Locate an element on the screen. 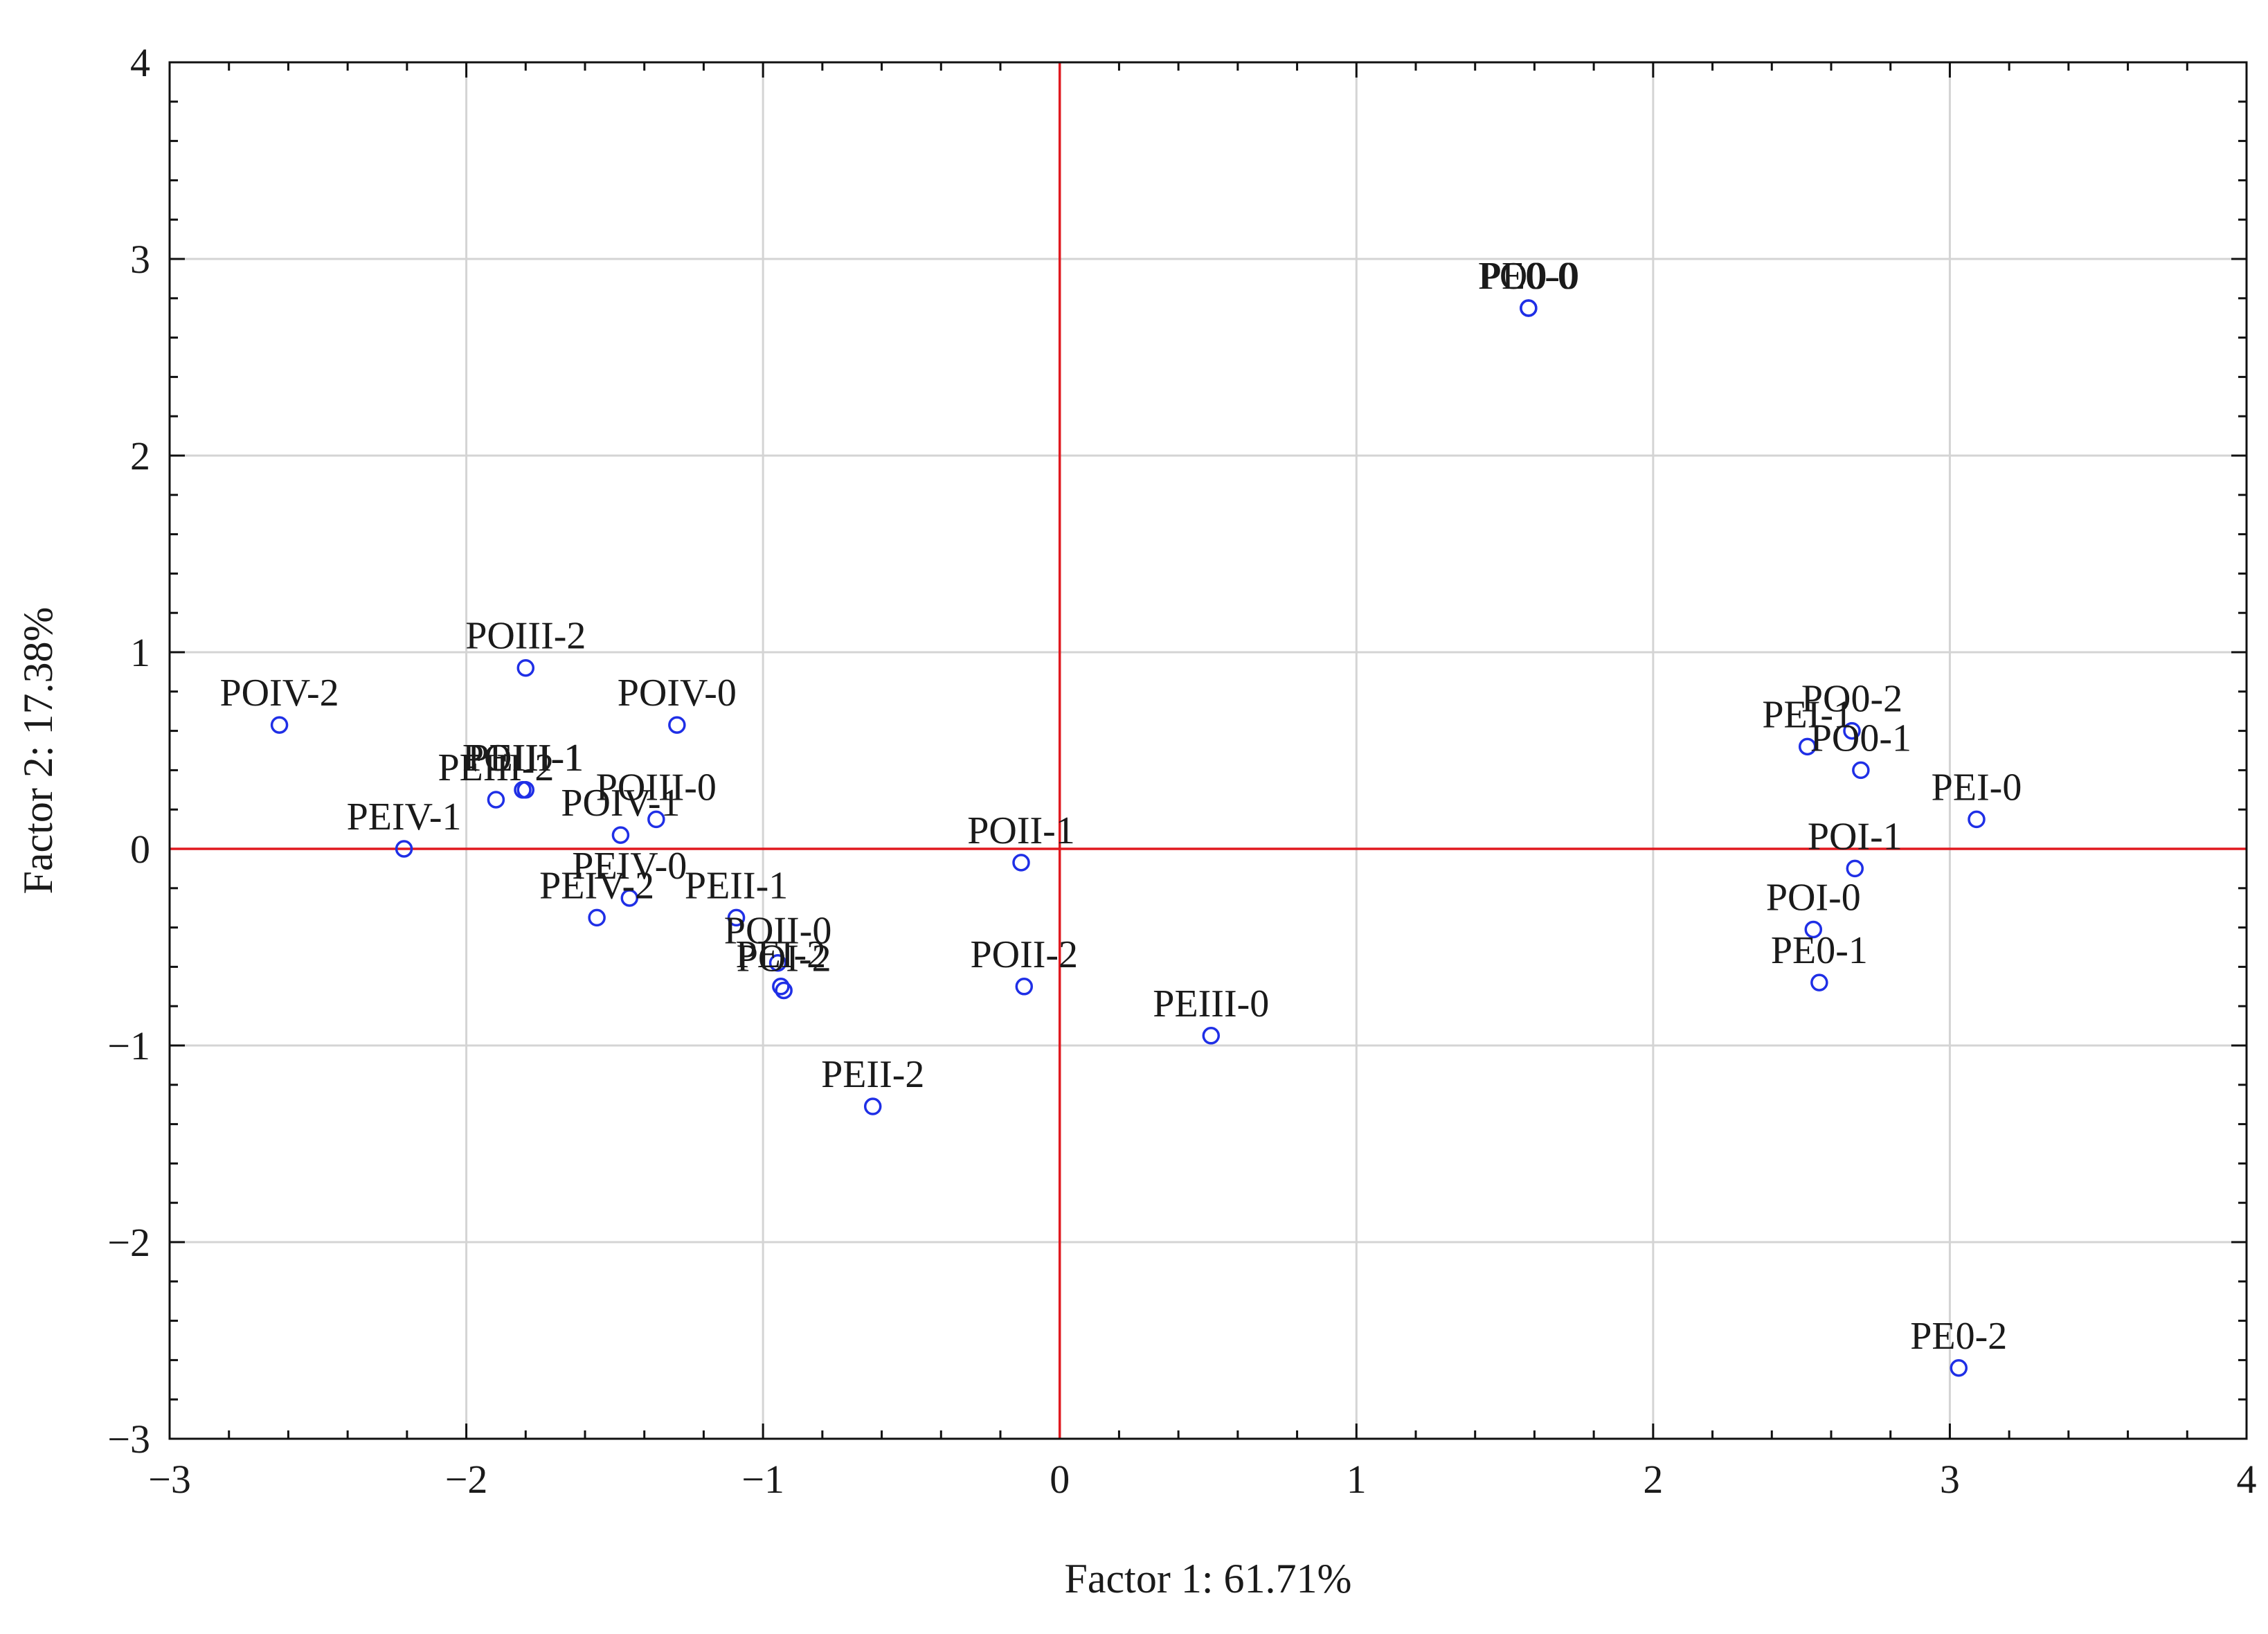 The width and height of the screenshot is (2268, 1634). y-tick-label: −3 is located at coordinates (128, 1439).